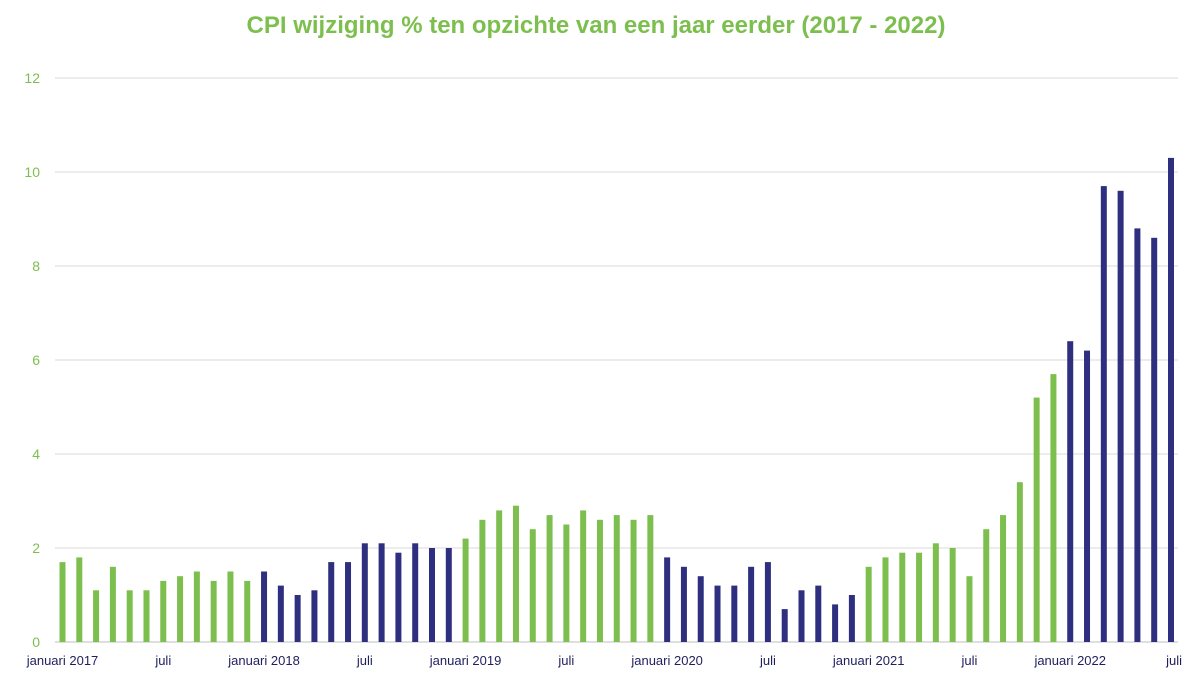 The image size is (1192, 679). Describe the element at coordinates (666, 660) in the screenshot. I see `x-tick-label: januari 2020` at that location.